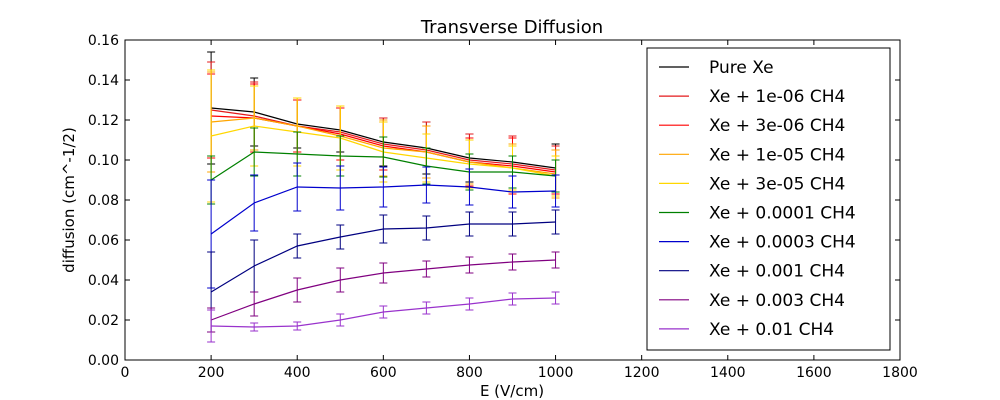 This screenshot has width=1000, height=400. What do you see at coordinates (728, 373) in the screenshot?
I see `x-tick-label: 1400` at bounding box center [728, 373].